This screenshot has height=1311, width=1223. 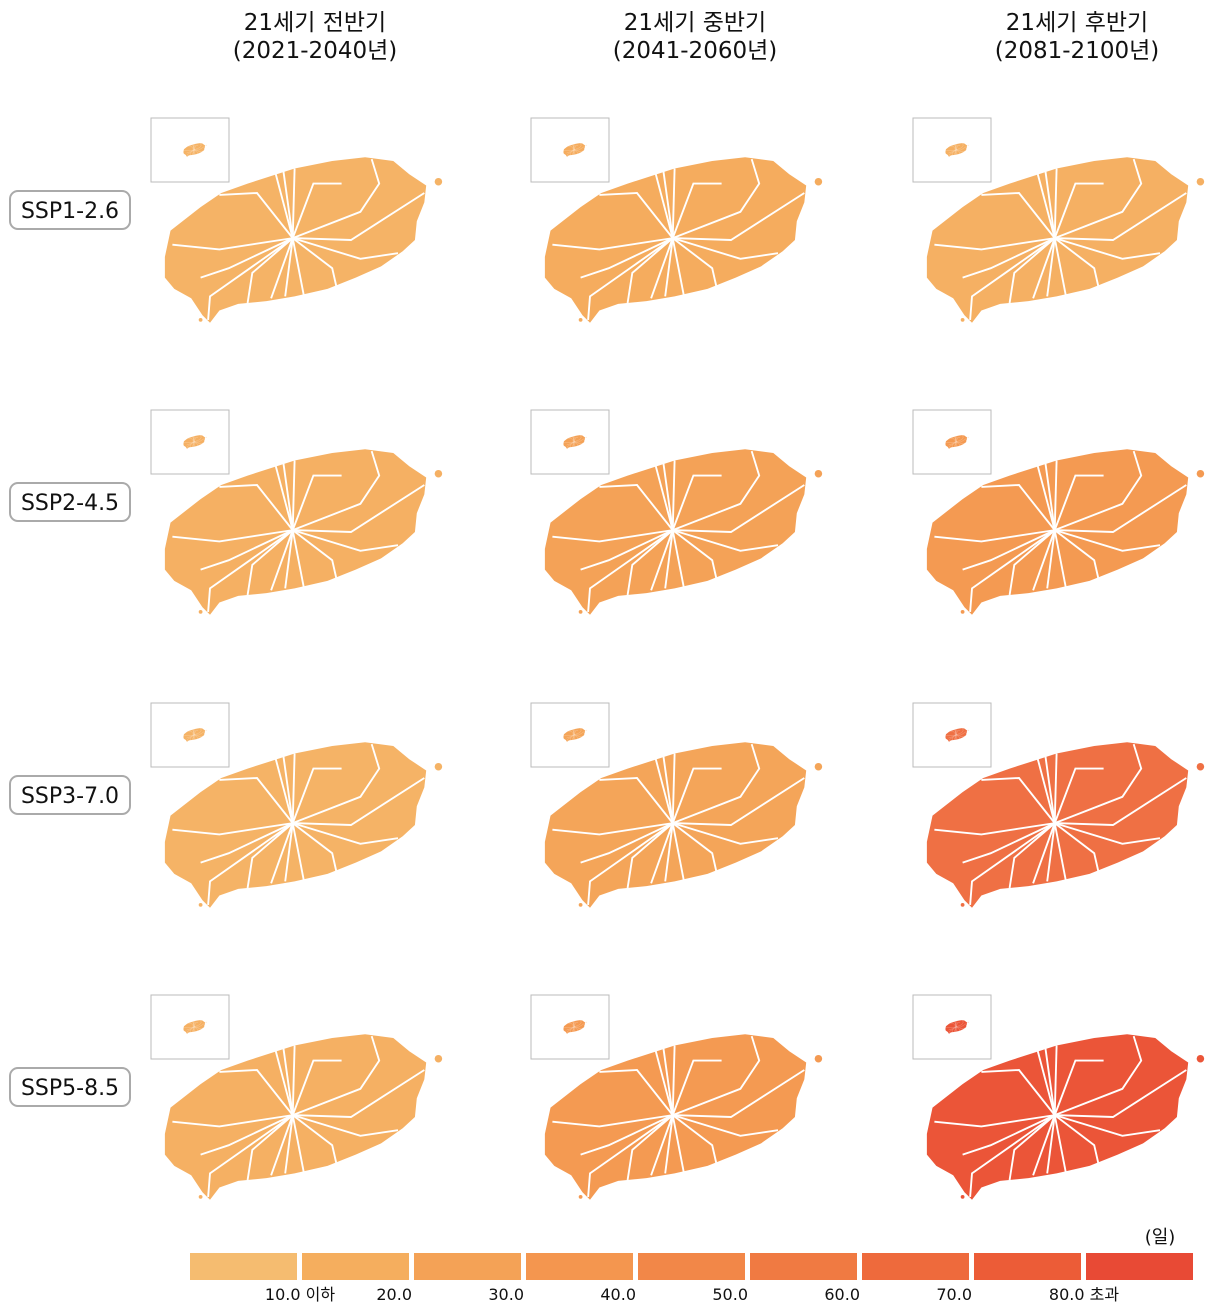 I want to click on legend-label: 30.0, so click(x=506, y=1294).